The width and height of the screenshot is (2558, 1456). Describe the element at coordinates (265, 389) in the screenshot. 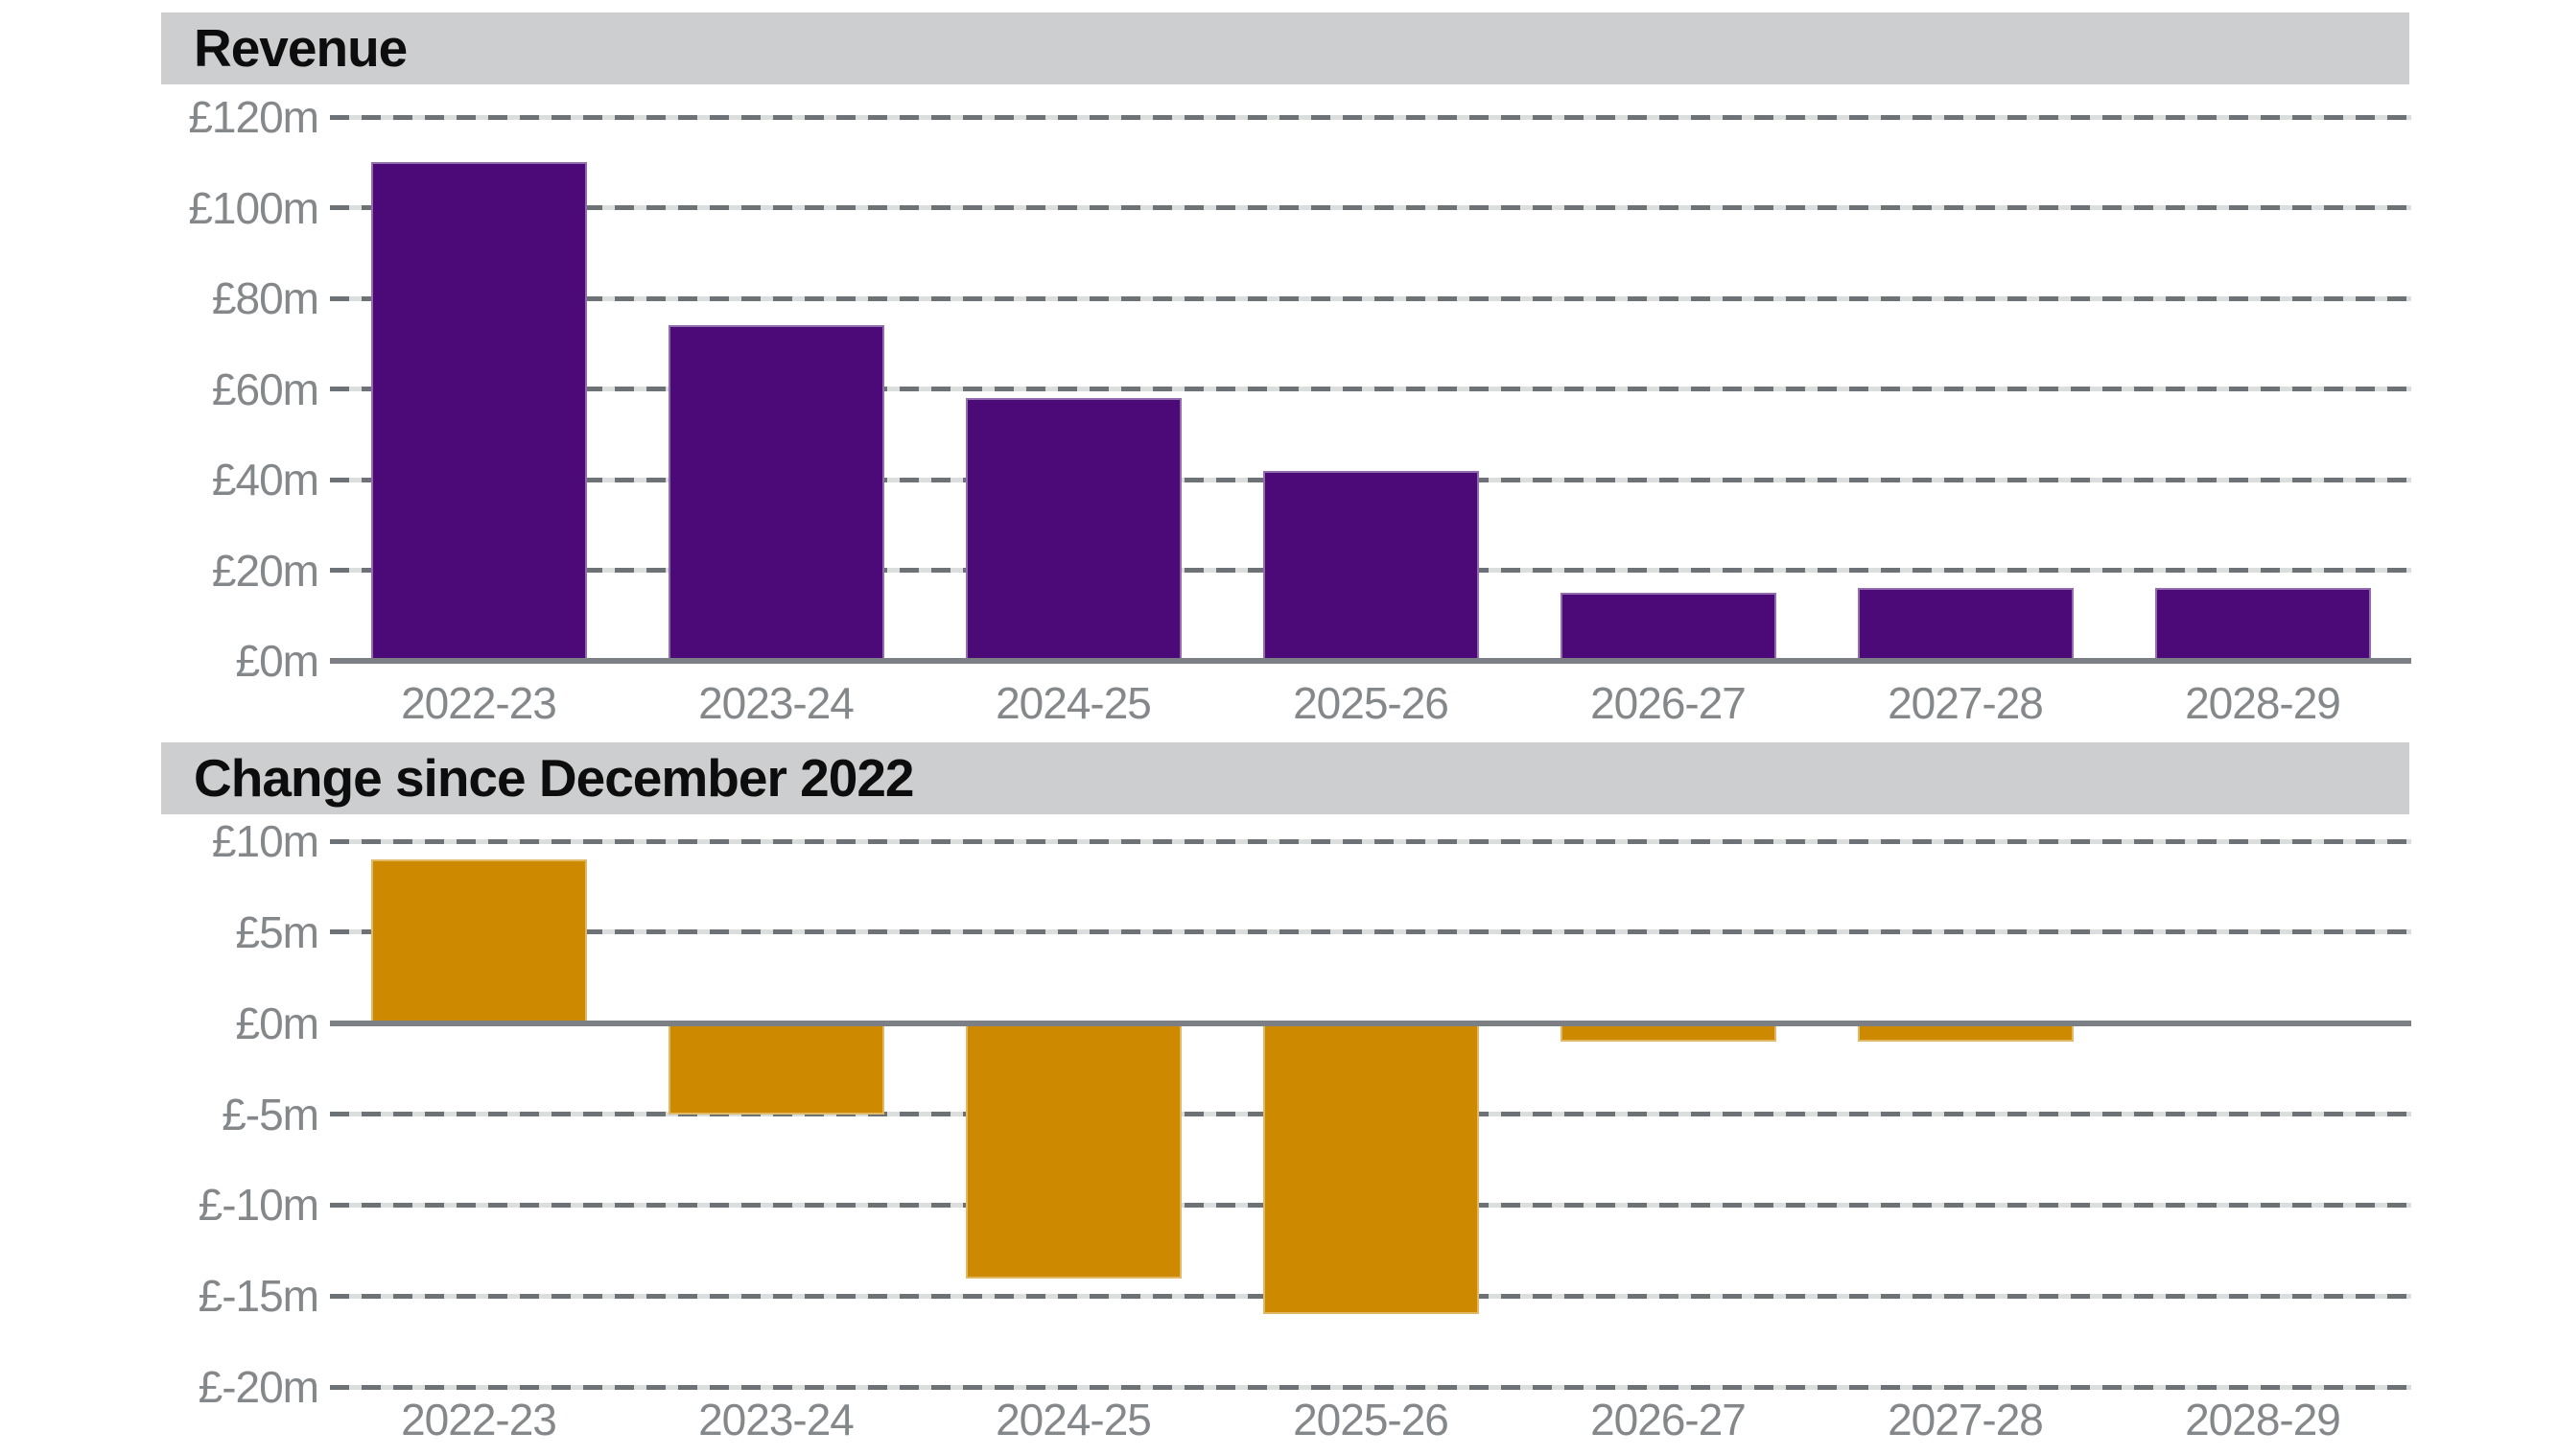

I see `y-tick-label-60m: £60m` at that location.